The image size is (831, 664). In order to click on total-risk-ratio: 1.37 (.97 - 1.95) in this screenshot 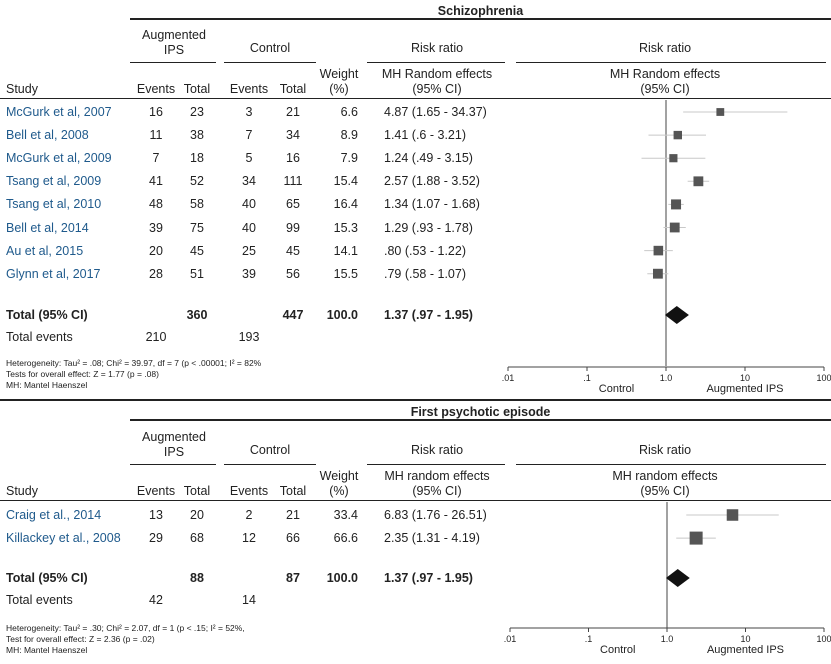, I will do `click(428, 578)`.